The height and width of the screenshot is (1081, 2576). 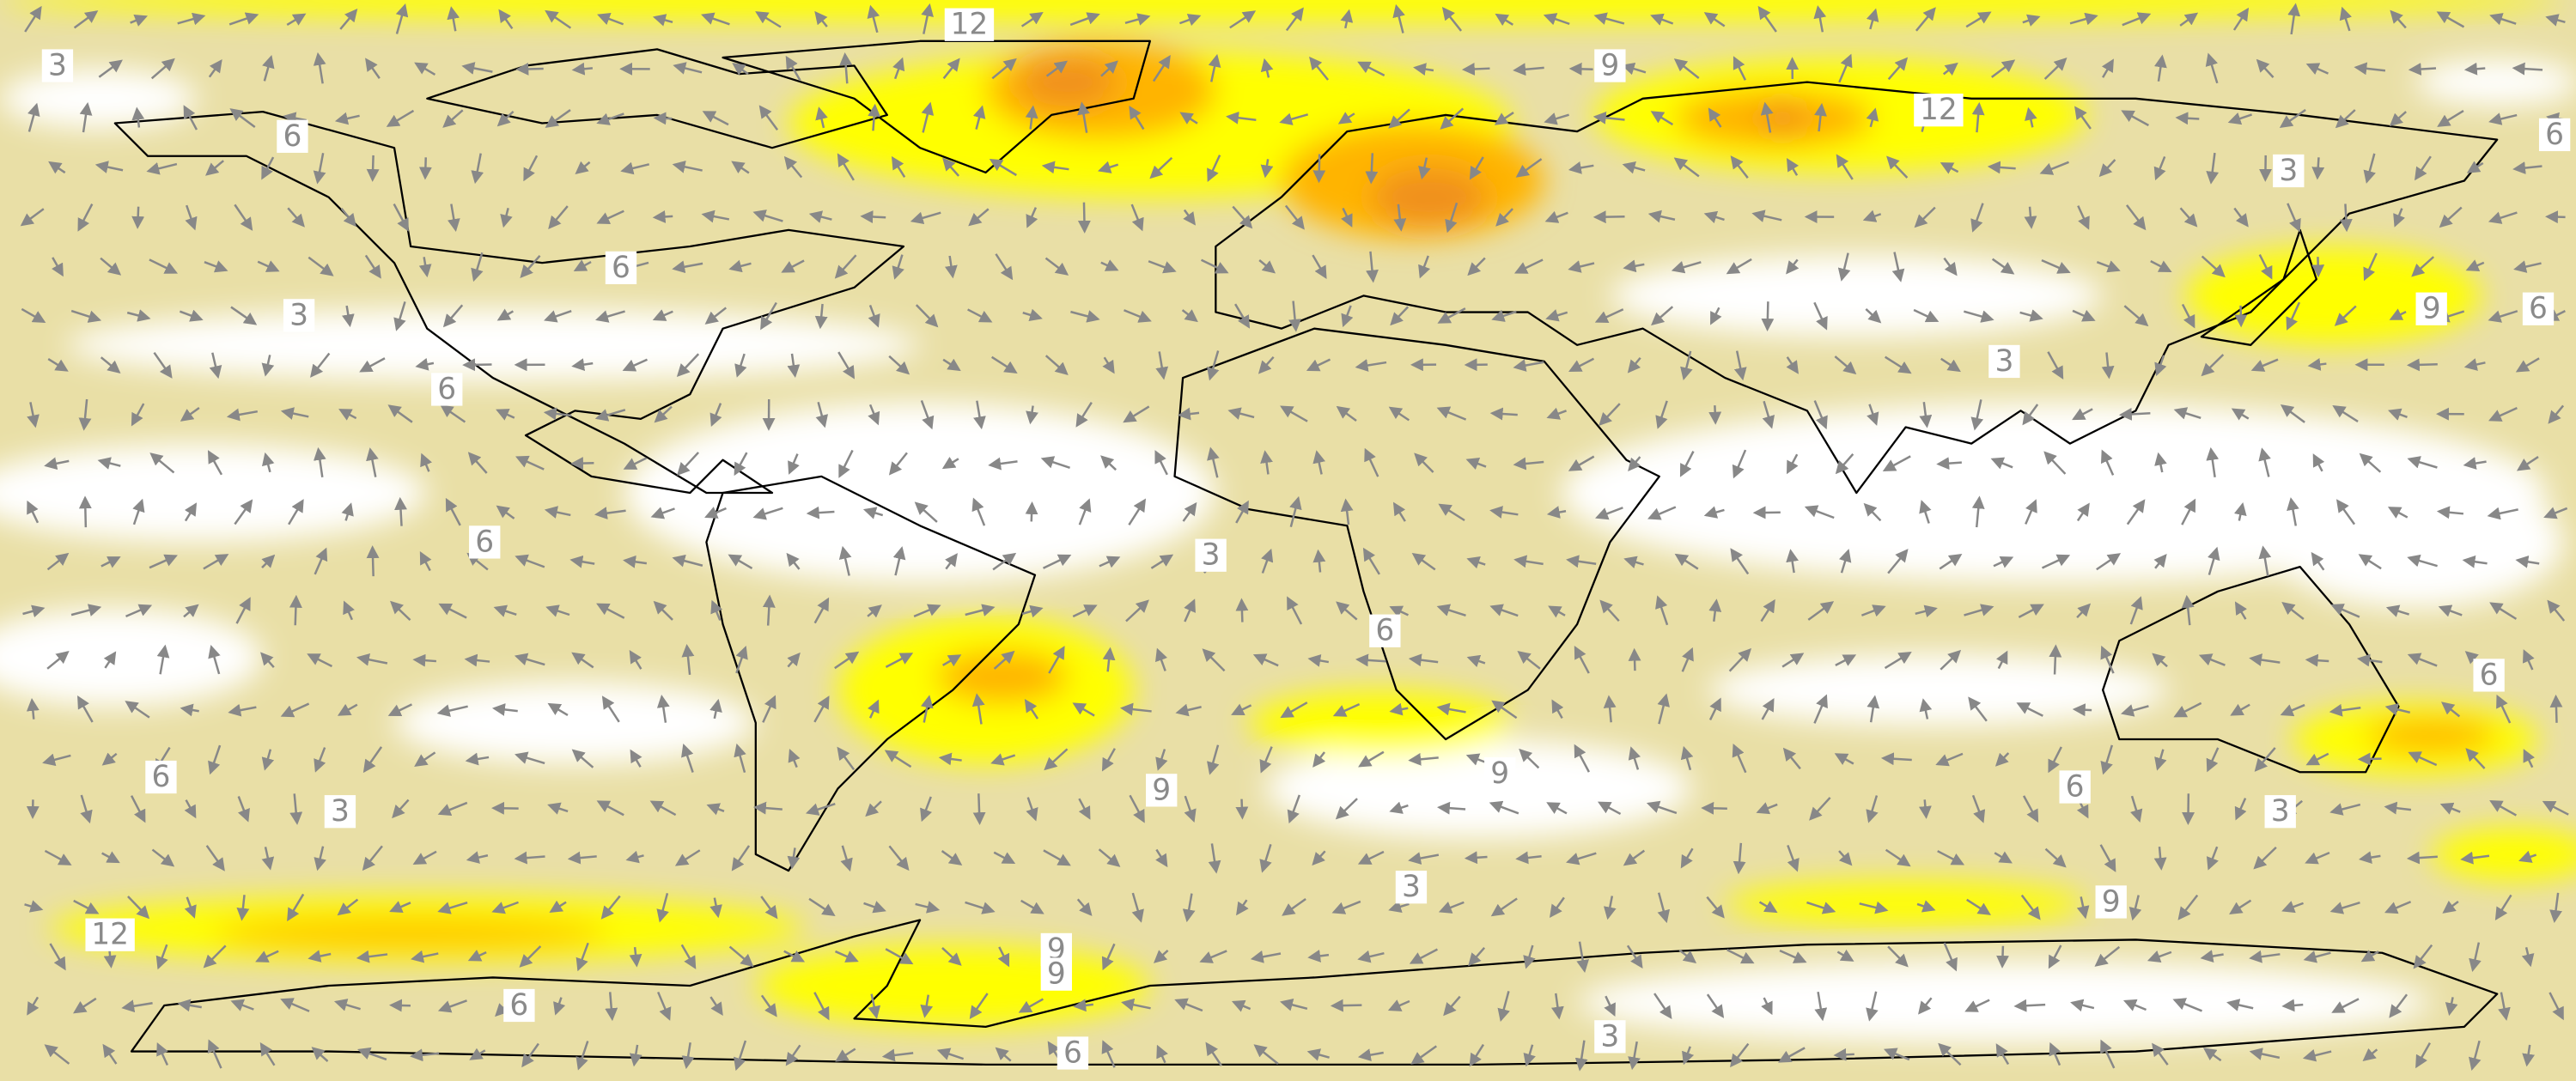 I want to click on contour-label: 6, so click(x=1384, y=631).